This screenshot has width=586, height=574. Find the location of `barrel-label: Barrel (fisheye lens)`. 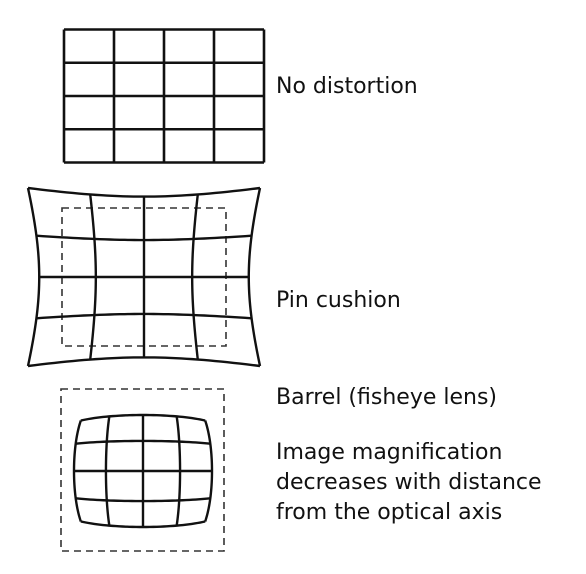

barrel-label: Barrel (fisheye lens) is located at coordinates (386, 397).